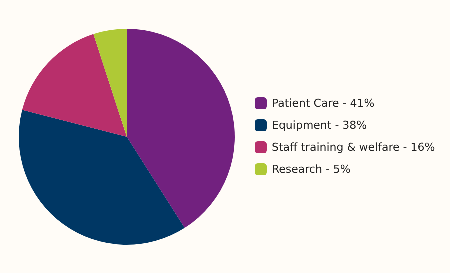  Describe the element at coordinates (354, 147) in the screenshot. I see `legend-label: Staff training & welfare - 16%` at that location.